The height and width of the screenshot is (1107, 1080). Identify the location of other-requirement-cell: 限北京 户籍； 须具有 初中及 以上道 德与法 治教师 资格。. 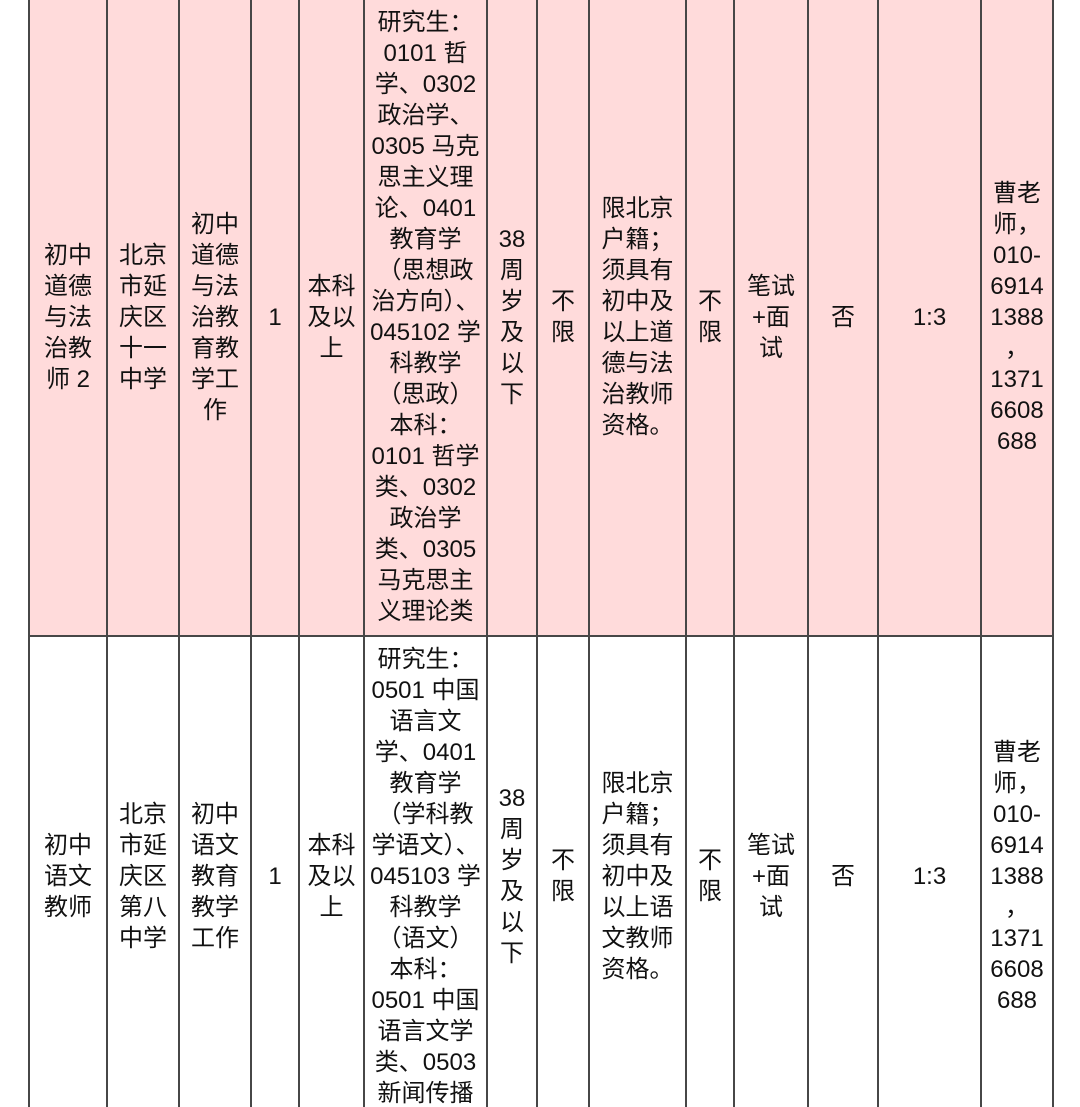
(637, 318).